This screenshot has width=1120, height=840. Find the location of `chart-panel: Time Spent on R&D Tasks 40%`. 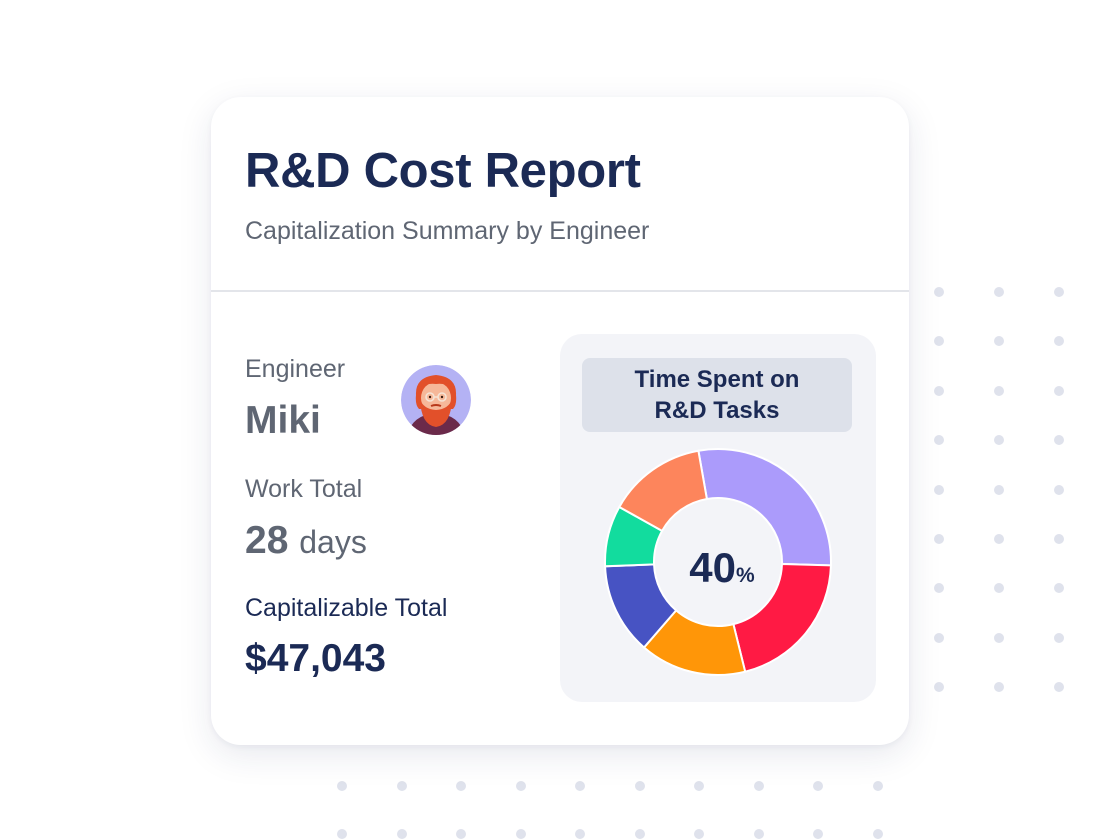

chart-panel: Time Spent on R&D Tasks 40% is located at coordinates (718, 518).